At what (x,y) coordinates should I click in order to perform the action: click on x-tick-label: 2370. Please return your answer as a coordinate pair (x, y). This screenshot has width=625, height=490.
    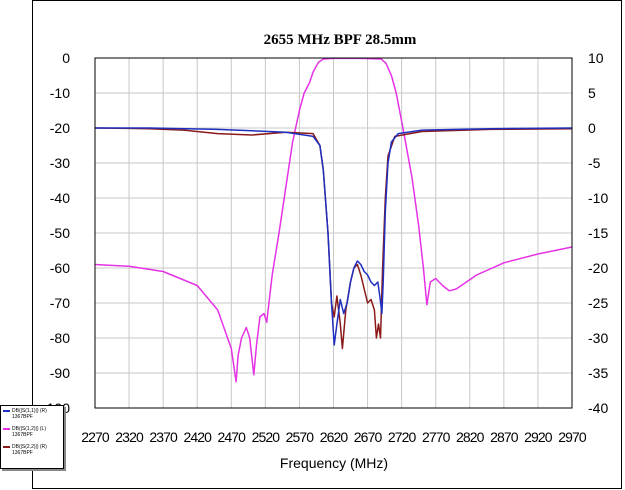
    Looking at the image, I should click on (163, 437).